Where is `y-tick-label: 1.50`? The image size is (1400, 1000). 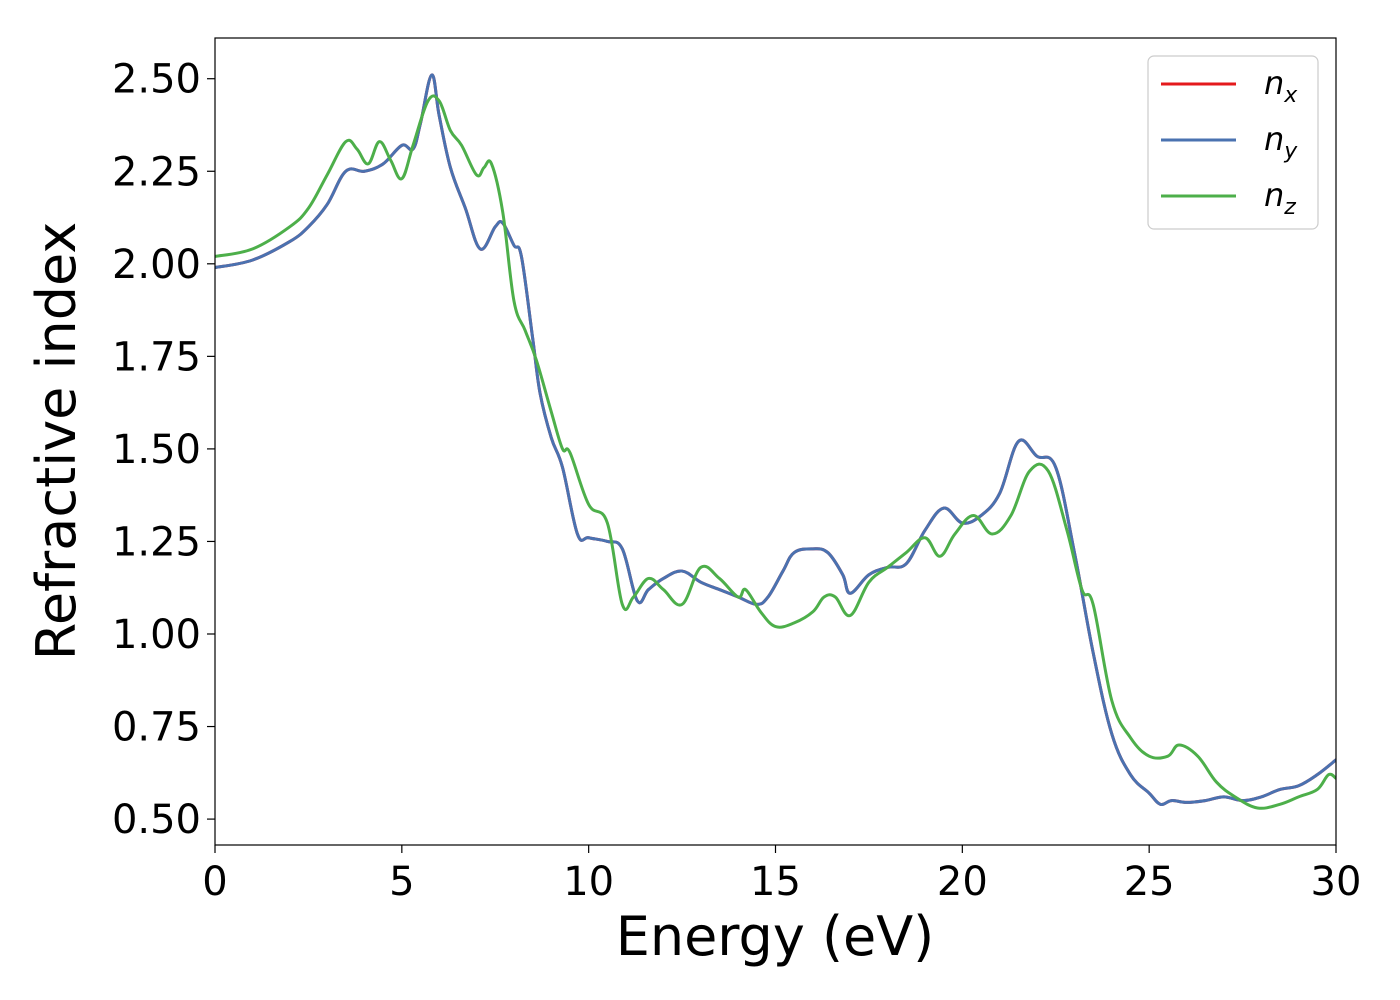
y-tick-label: 1.50 is located at coordinates (156, 450).